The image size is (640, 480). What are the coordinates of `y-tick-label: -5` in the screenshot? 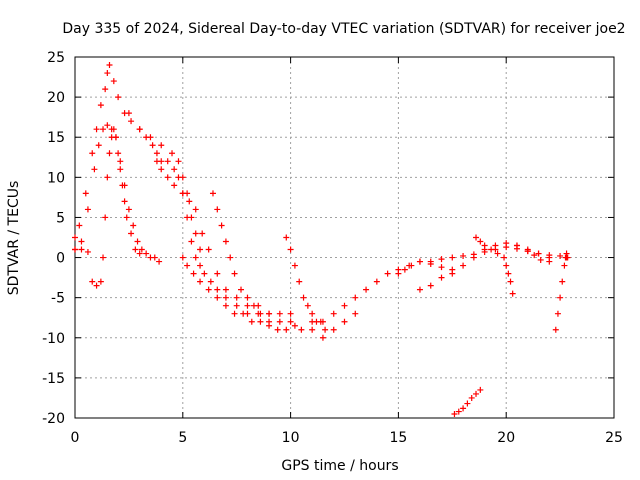 It's located at (58, 299).